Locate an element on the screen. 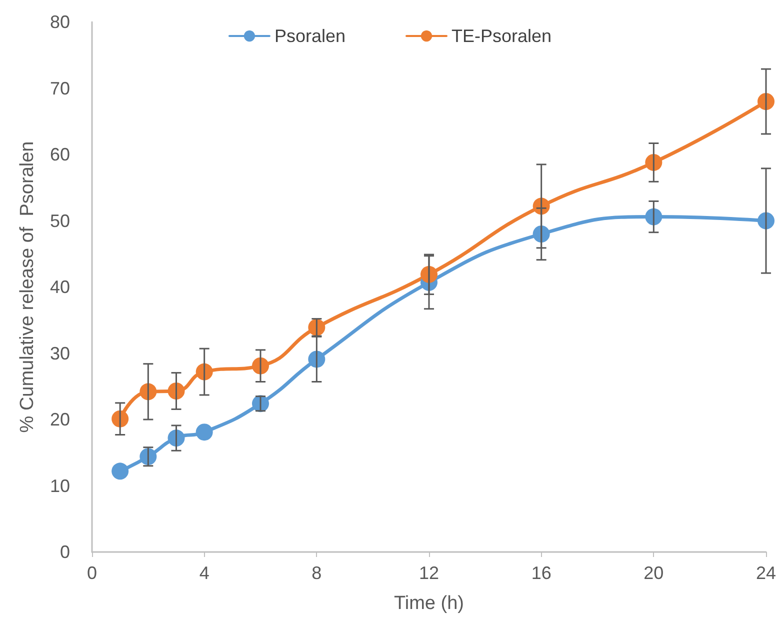 This screenshot has width=780, height=635. y-tick-label: 70 is located at coordinates (60, 88).